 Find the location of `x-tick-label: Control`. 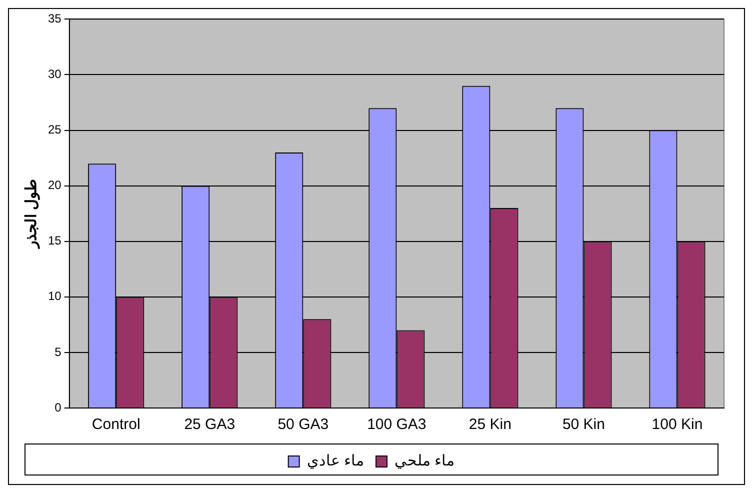

x-tick-label: Control is located at coordinates (116, 425).